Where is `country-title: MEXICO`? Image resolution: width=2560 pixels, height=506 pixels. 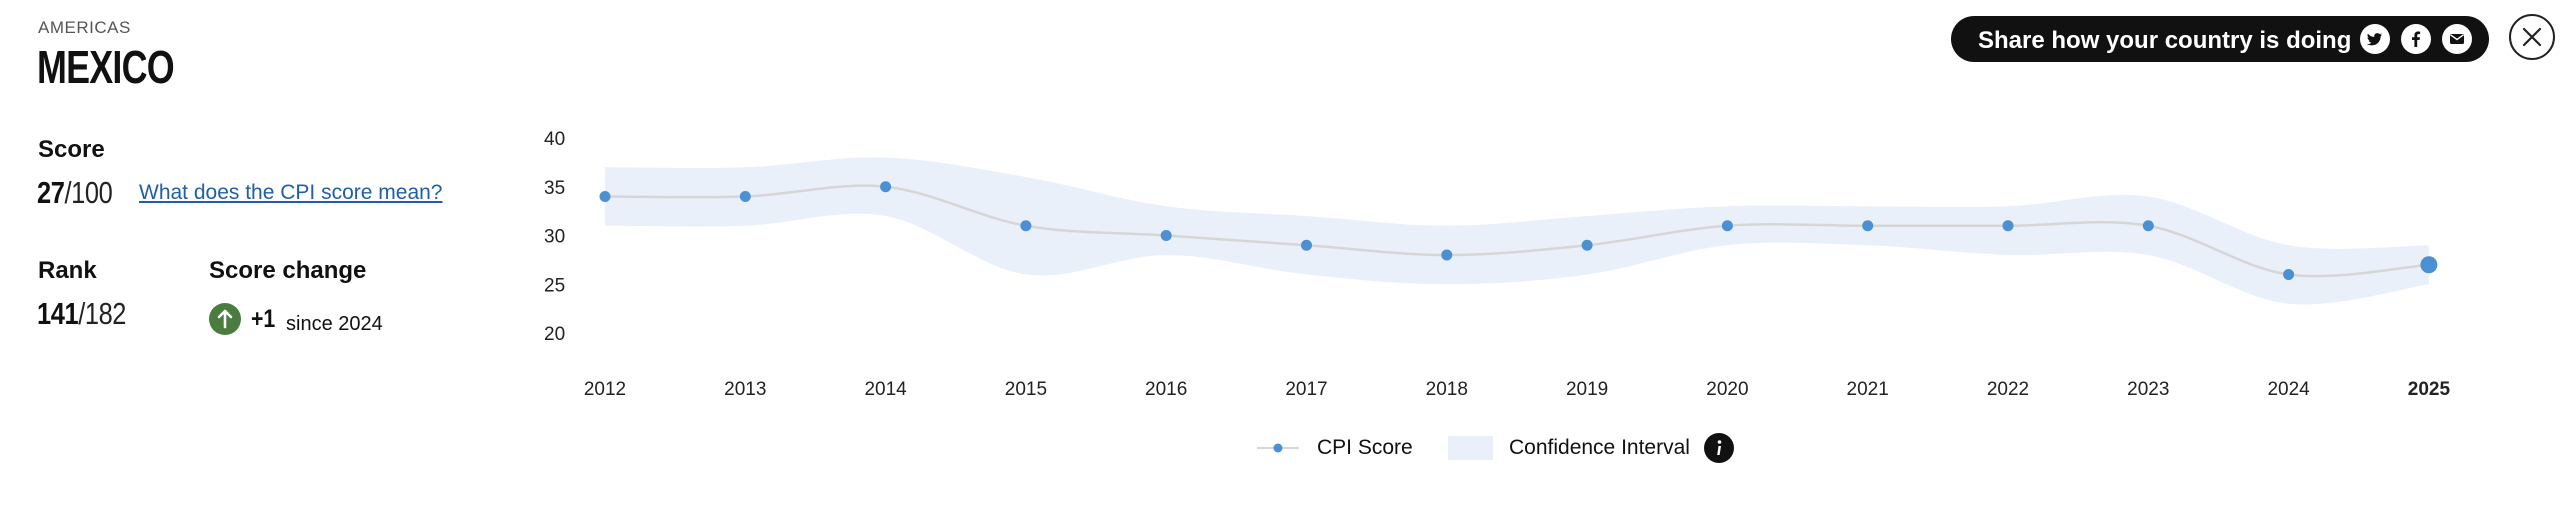 country-title: MEXICO is located at coordinates (106, 67).